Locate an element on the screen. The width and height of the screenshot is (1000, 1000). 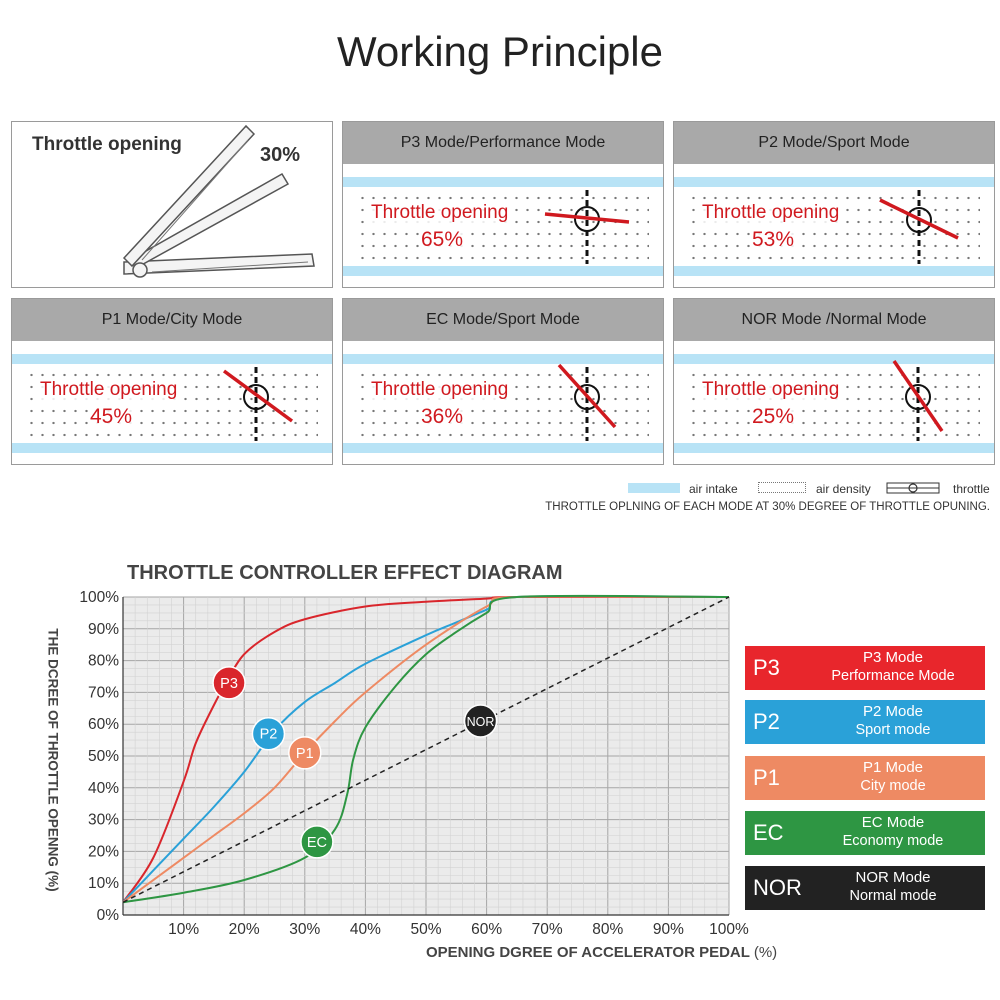
series-marker-nor is located at coordinates (480, 721).